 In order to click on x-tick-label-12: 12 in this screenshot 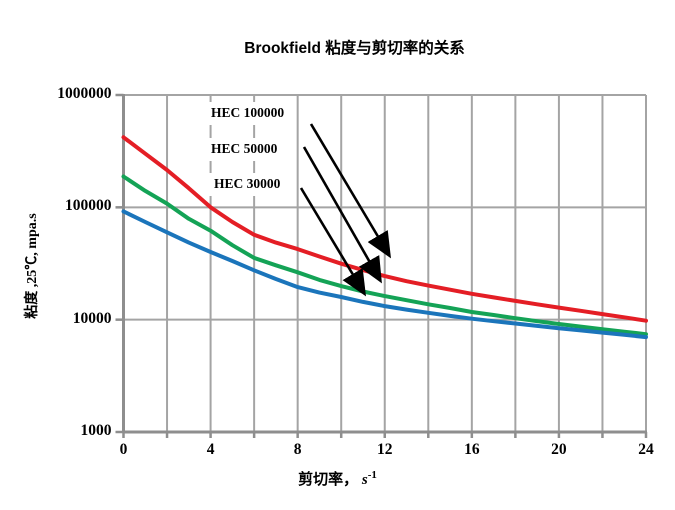, I will do `click(385, 449)`.